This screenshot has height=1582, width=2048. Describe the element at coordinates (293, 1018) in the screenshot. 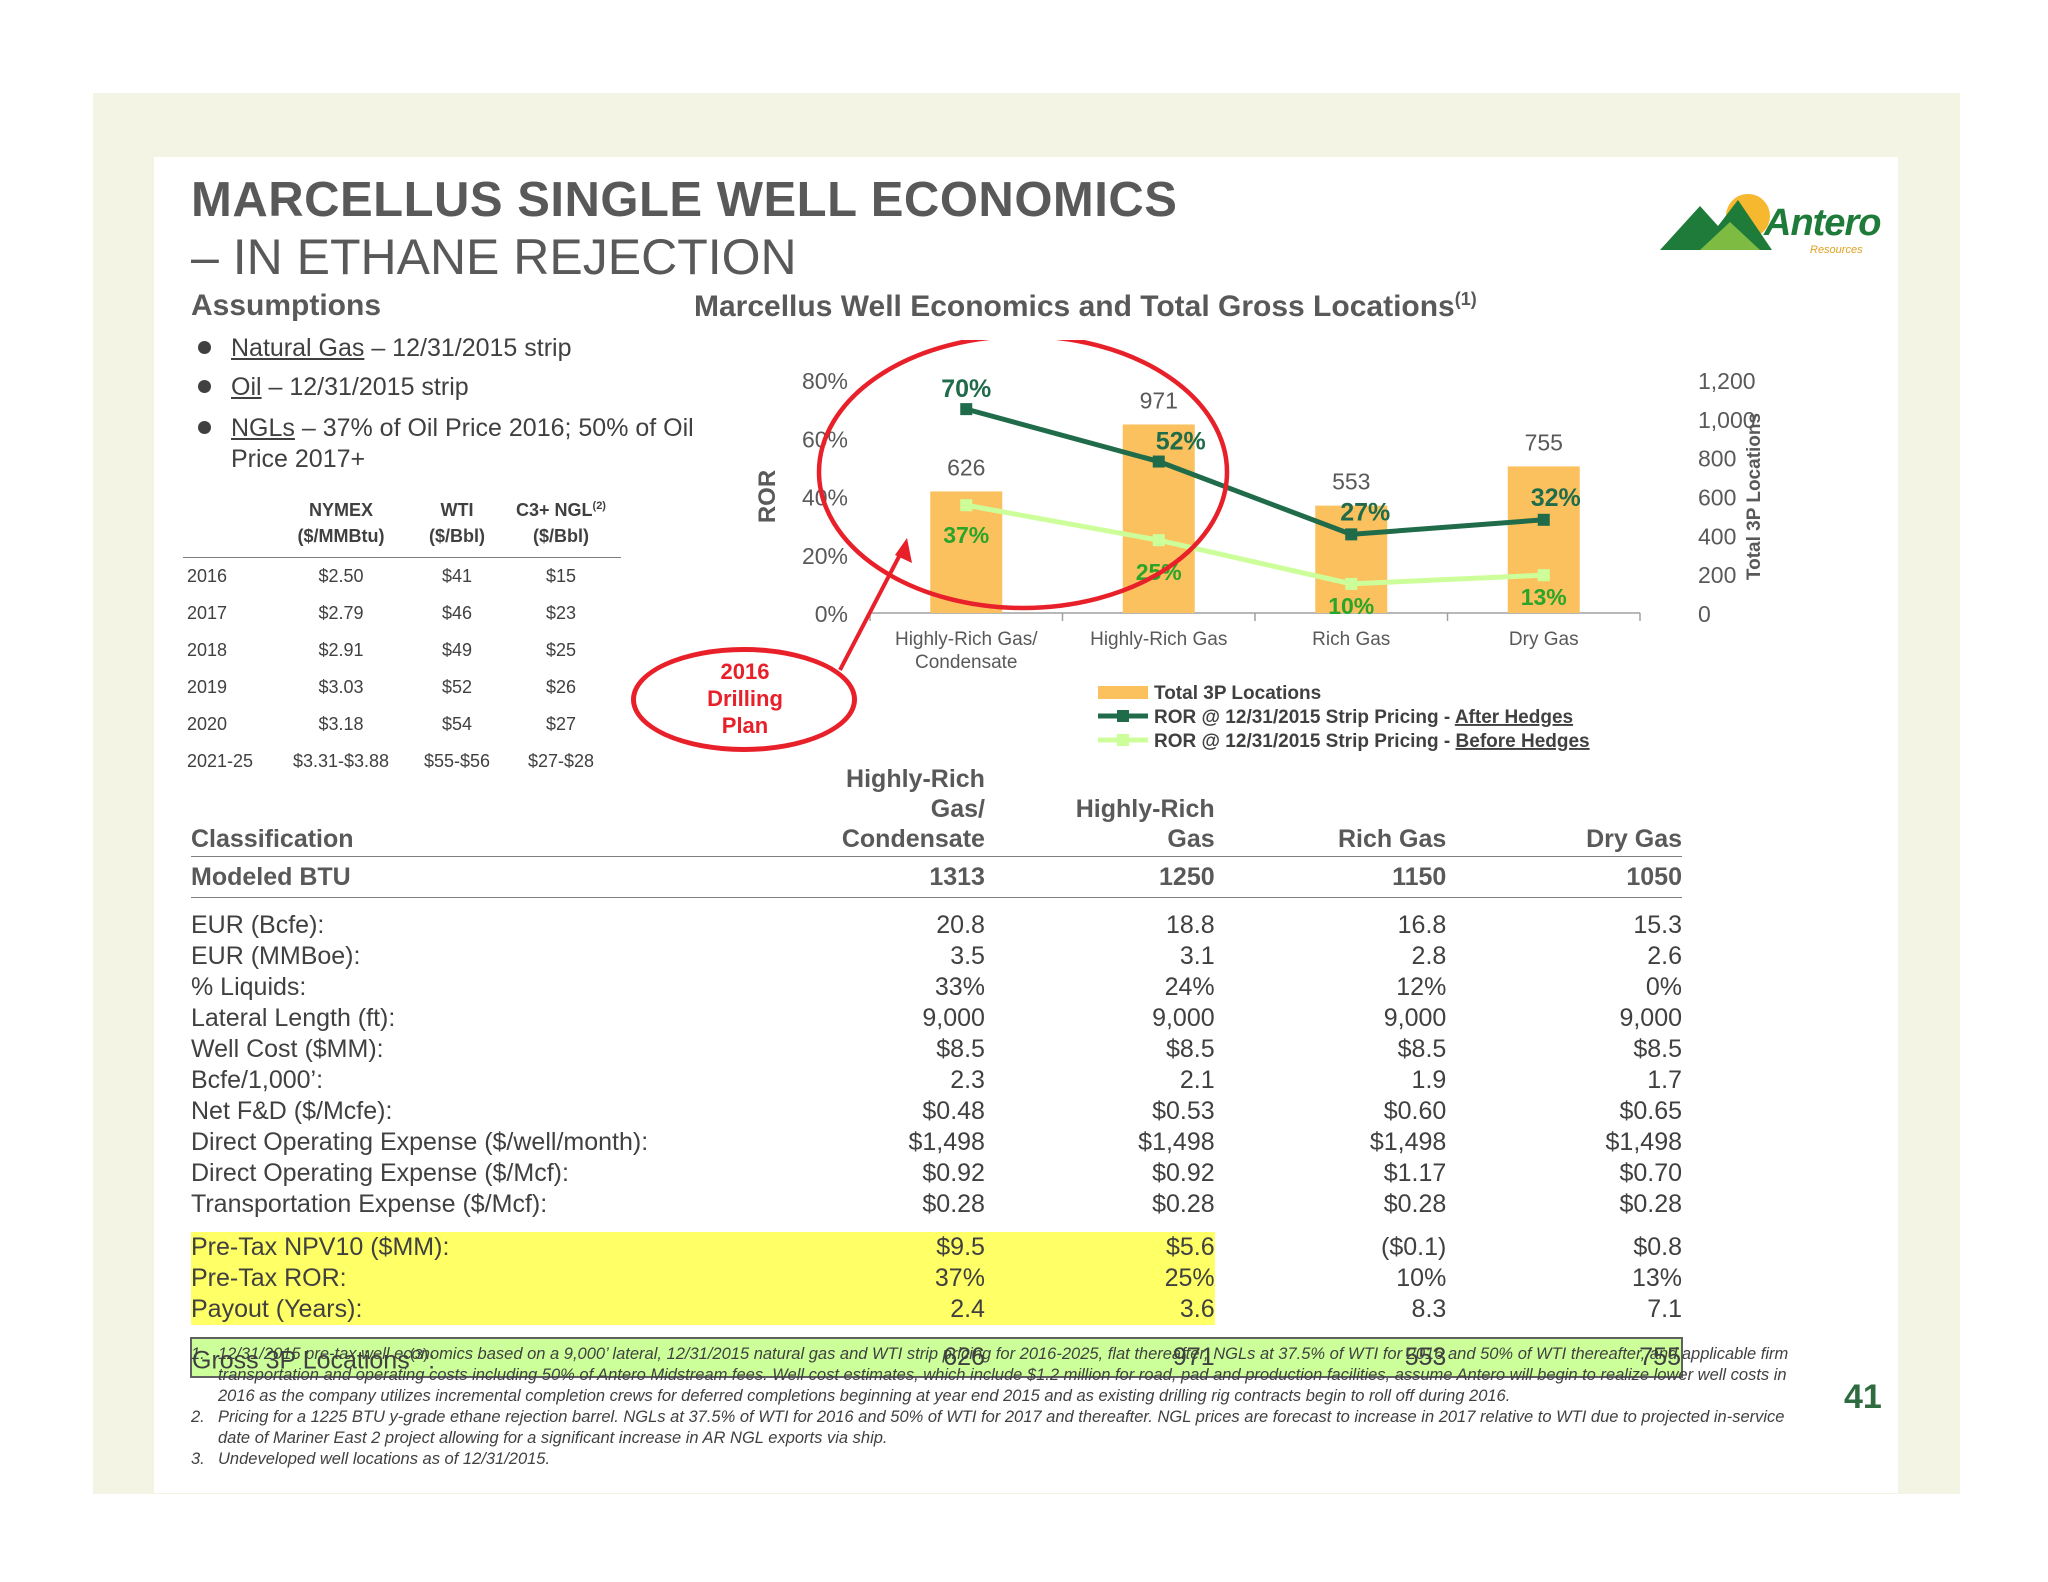

I see `row-label: Lateral Length (ft):` at that location.